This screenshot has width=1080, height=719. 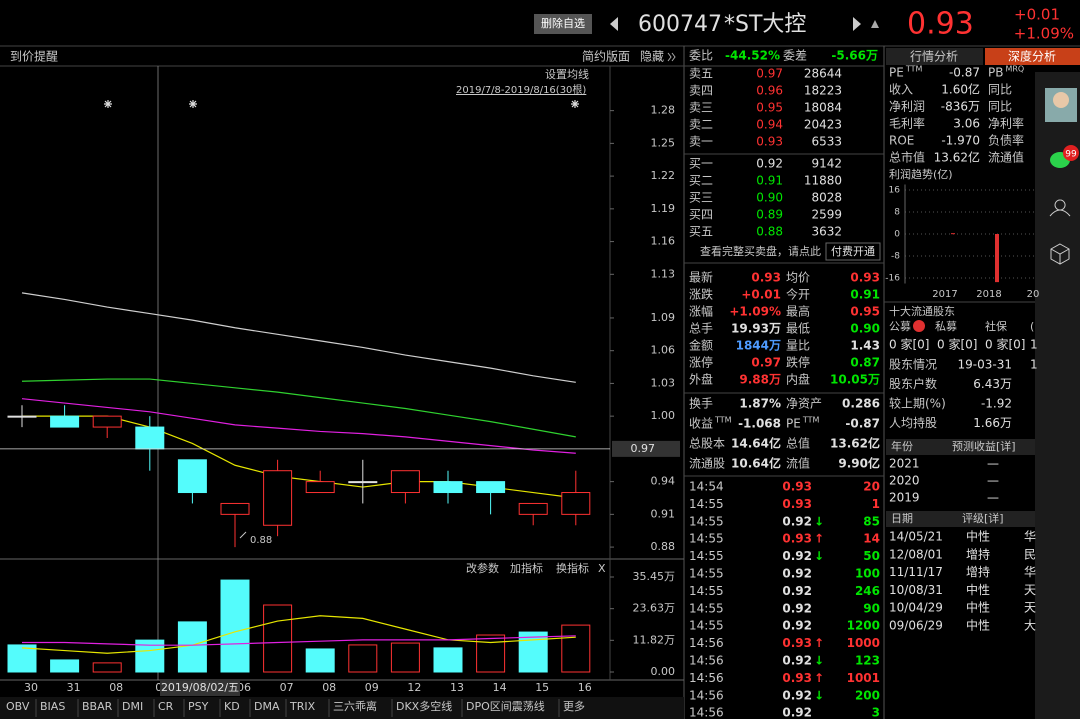 What do you see at coordinates (526, 568) in the screenshot?
I see `volume-tool: 加指标` at bounding box center [526, 568].